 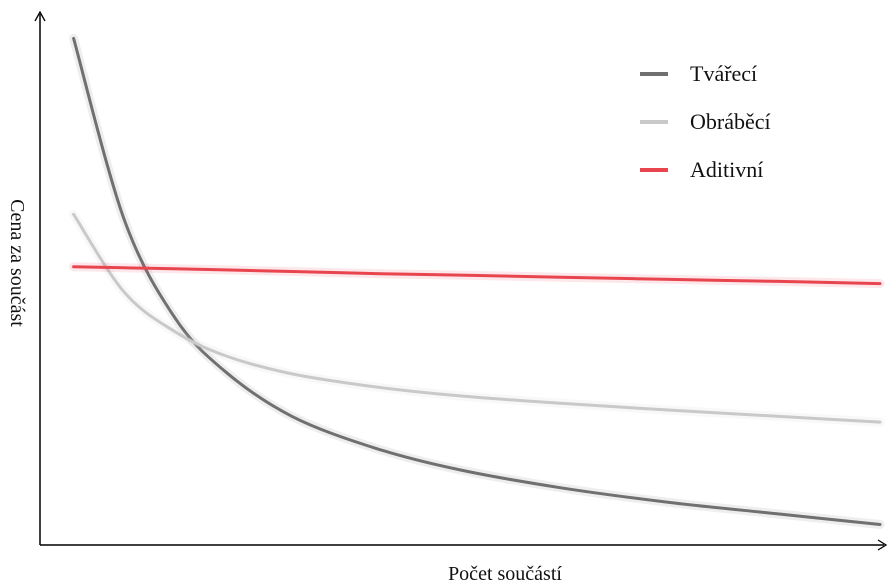 I want to click on legend-label-tvareci: Tvářecí, so click(x=723, y=73).